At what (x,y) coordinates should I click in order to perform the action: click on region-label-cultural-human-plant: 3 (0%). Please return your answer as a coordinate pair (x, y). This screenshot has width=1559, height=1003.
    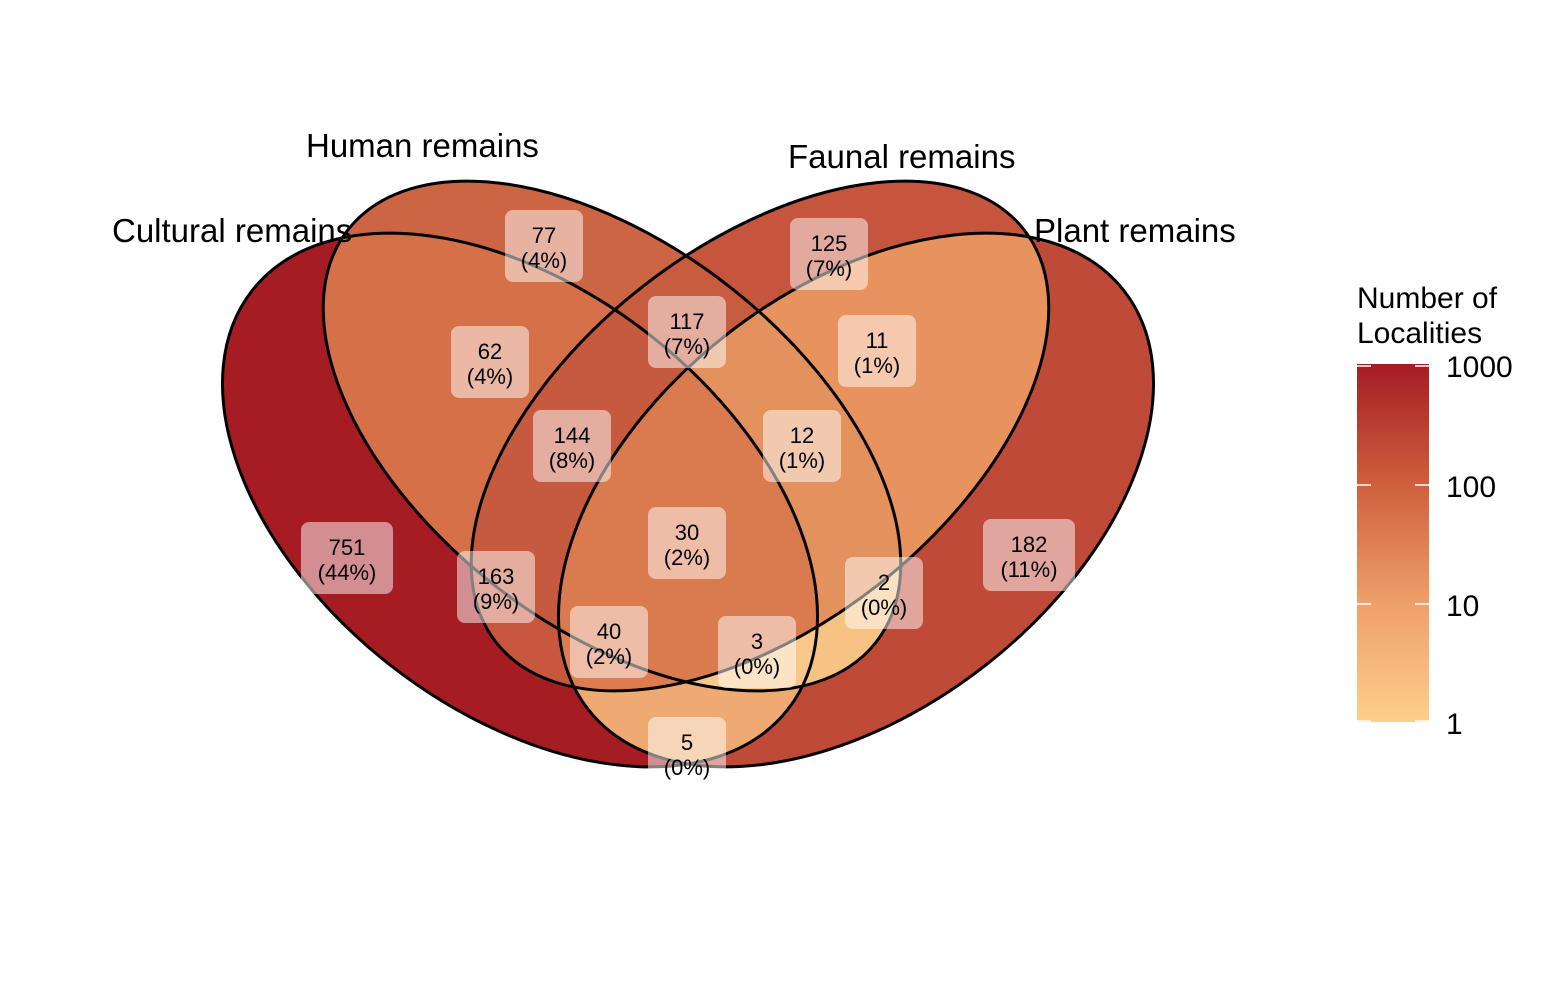
    Looking at the image, I should click on (757, 652).